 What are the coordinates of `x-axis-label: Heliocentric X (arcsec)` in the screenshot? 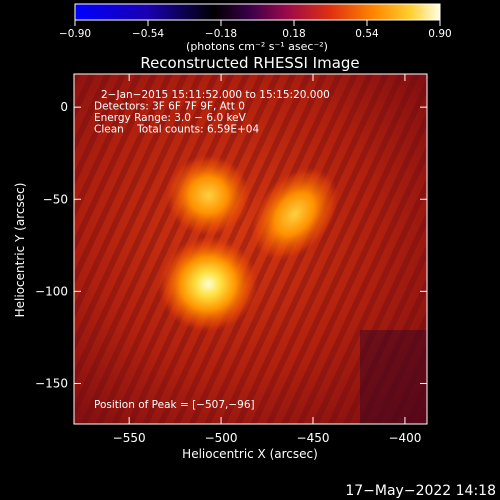 It's located at (250, 454).